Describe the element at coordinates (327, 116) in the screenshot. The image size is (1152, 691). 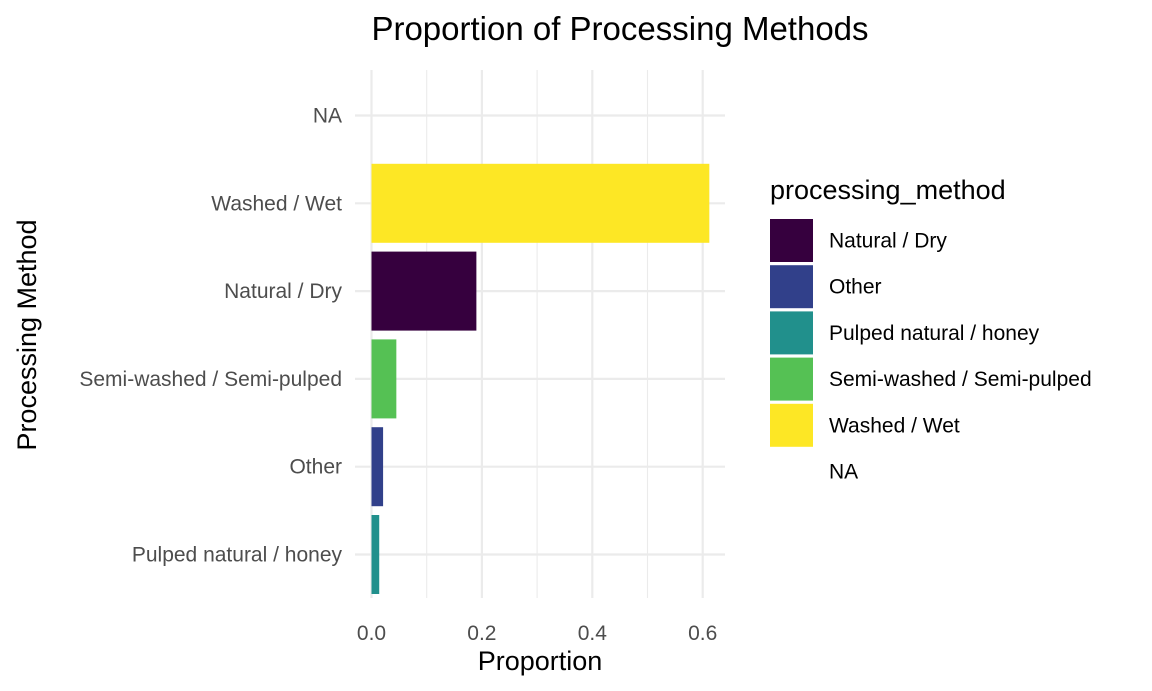
I see `y-tick-label: NA` at that location.